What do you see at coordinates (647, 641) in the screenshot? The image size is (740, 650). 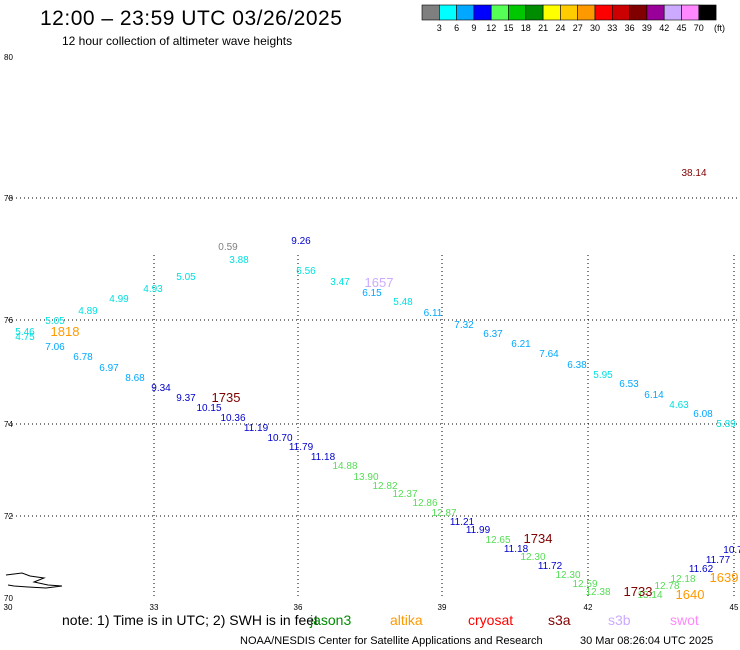 I see `generated-timestamp: 30 Mar 08:26:04 UTC 2025` at bounding box center [647, 641].